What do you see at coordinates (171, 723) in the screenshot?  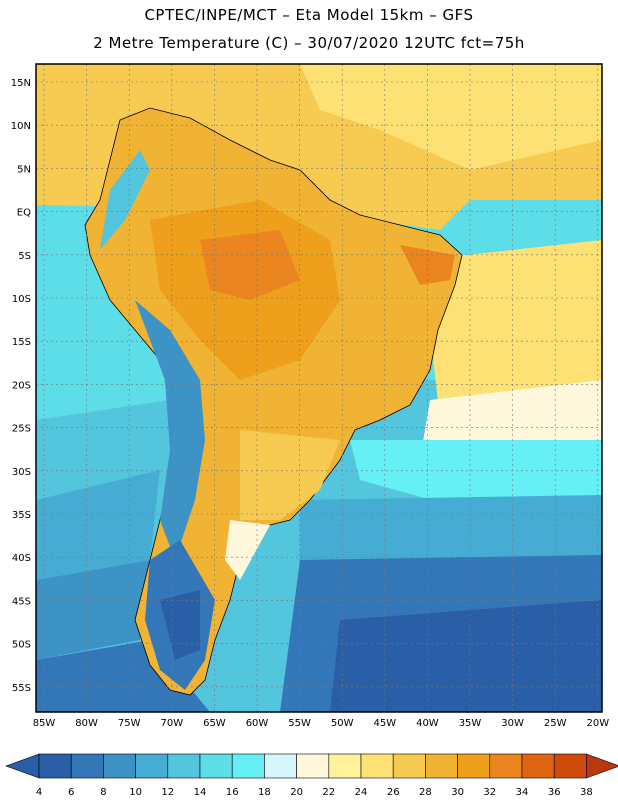 I see `lon-label: 70W` at bounding box center [171, 723].